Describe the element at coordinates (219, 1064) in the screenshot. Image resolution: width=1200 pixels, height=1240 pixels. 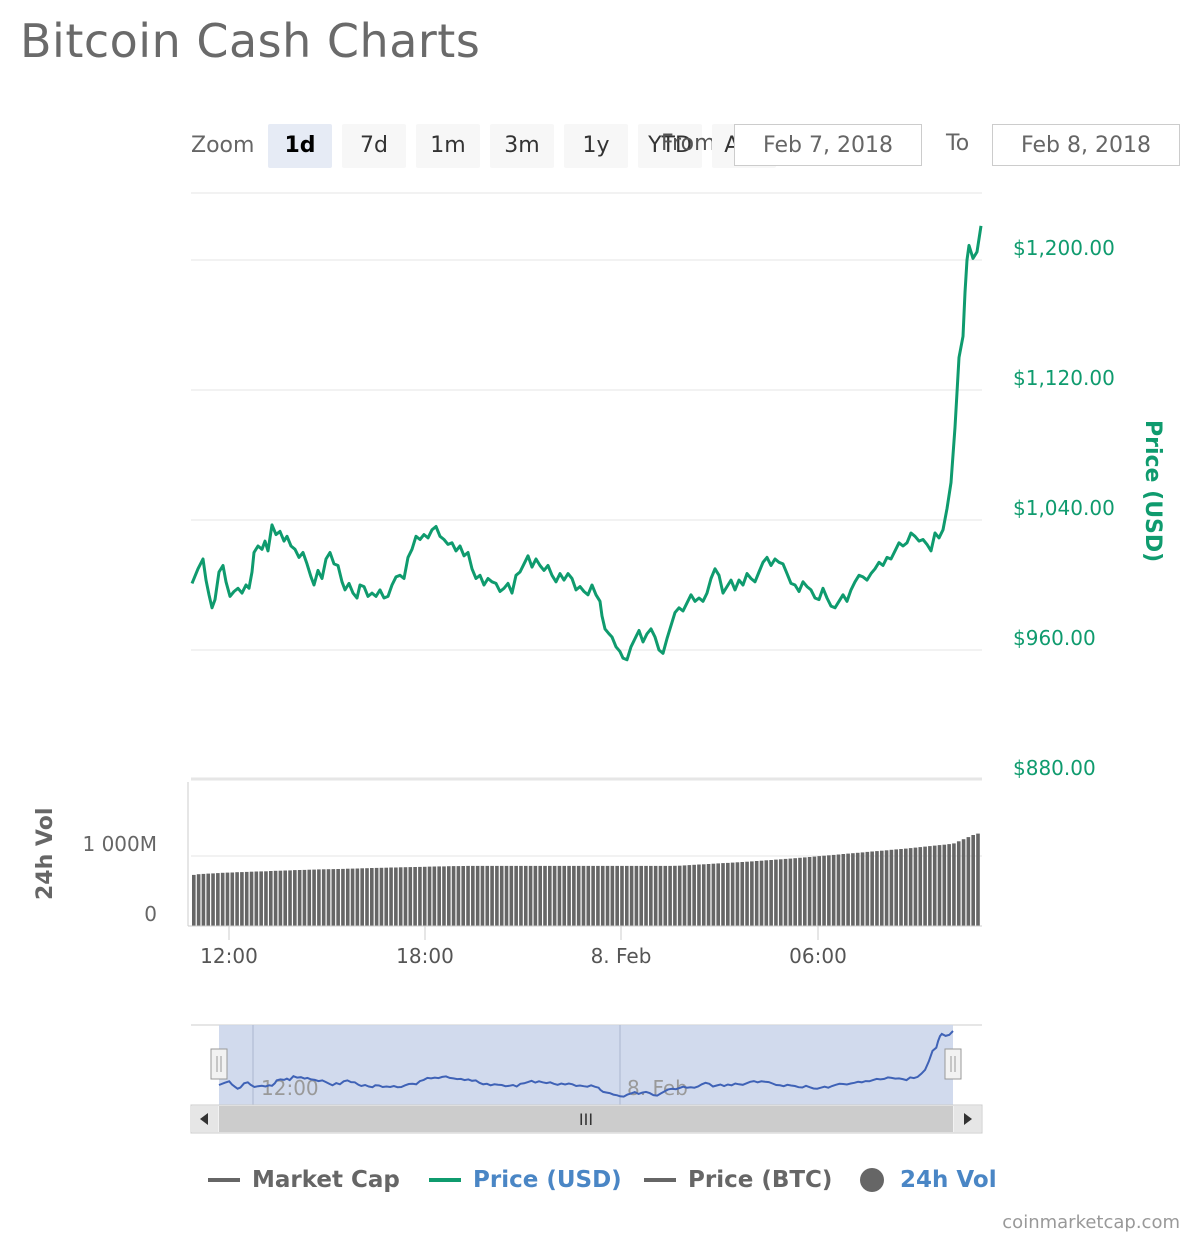
I see `navigator-left-handle` at that location.